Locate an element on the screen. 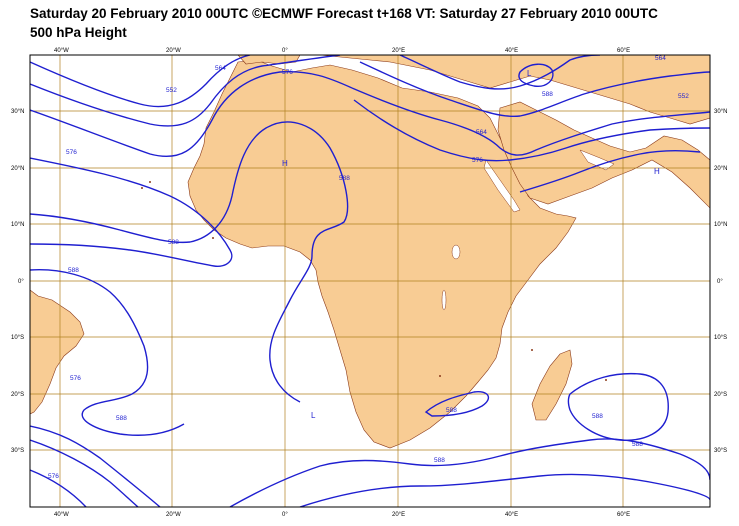  contour-576-south is located at coordinates (131, 212).